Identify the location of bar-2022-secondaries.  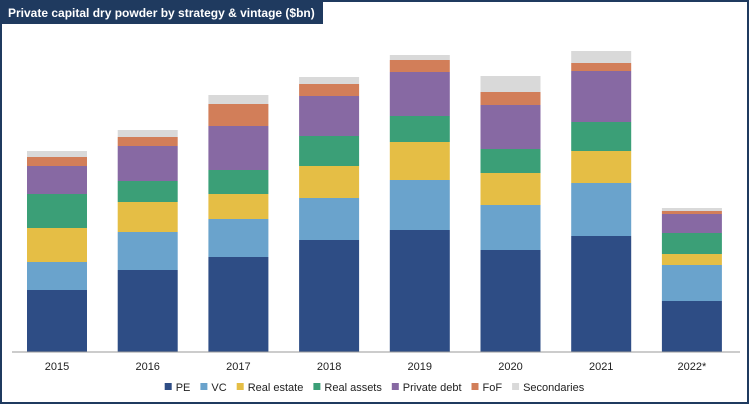
(691, 209).